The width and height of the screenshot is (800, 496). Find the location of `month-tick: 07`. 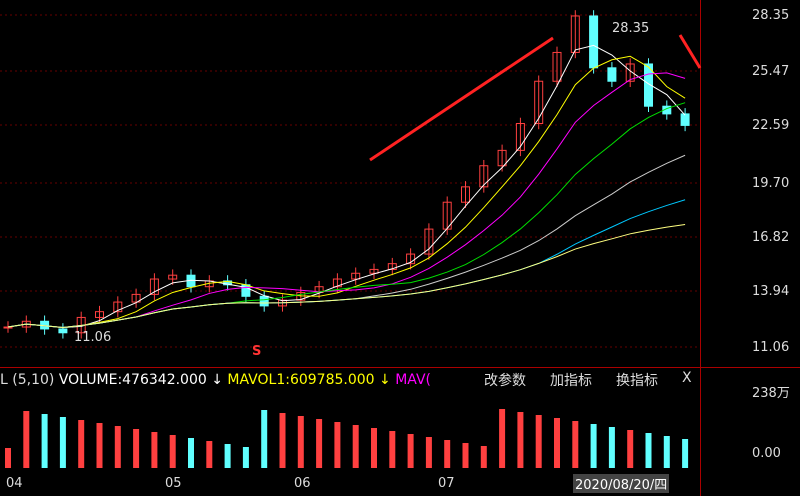

month-tick: 07 is located at coordinates (446, 483).